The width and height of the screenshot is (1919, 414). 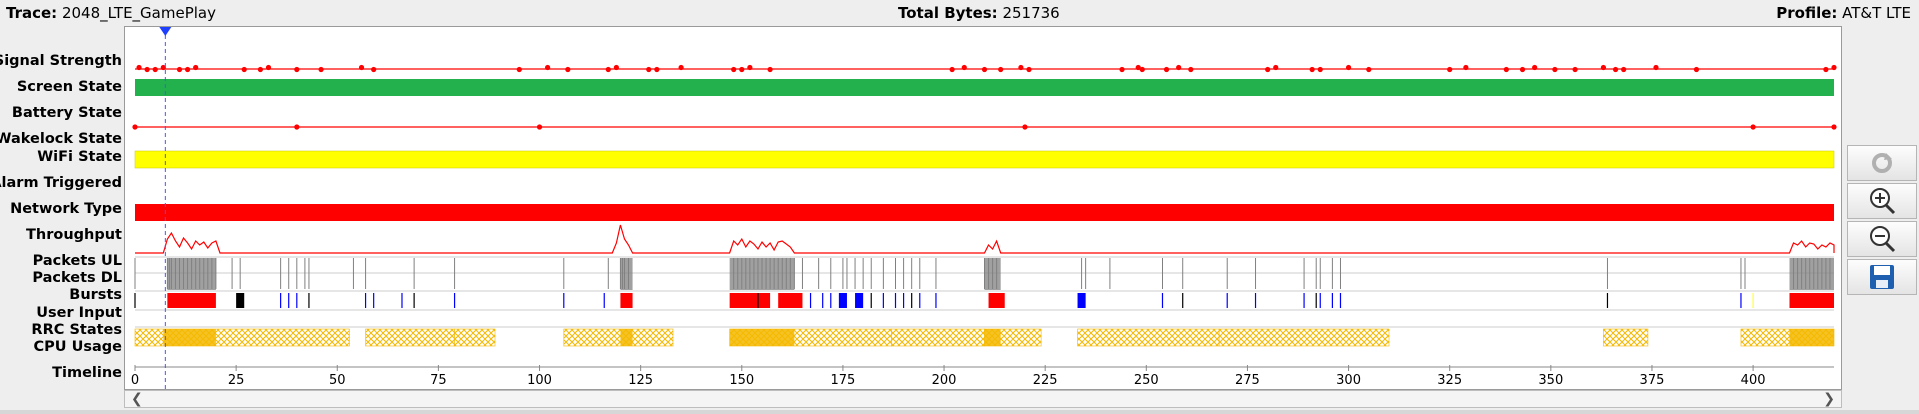 I want to click on chevron-right-icon: ❯, so click(x=1829, y=399).